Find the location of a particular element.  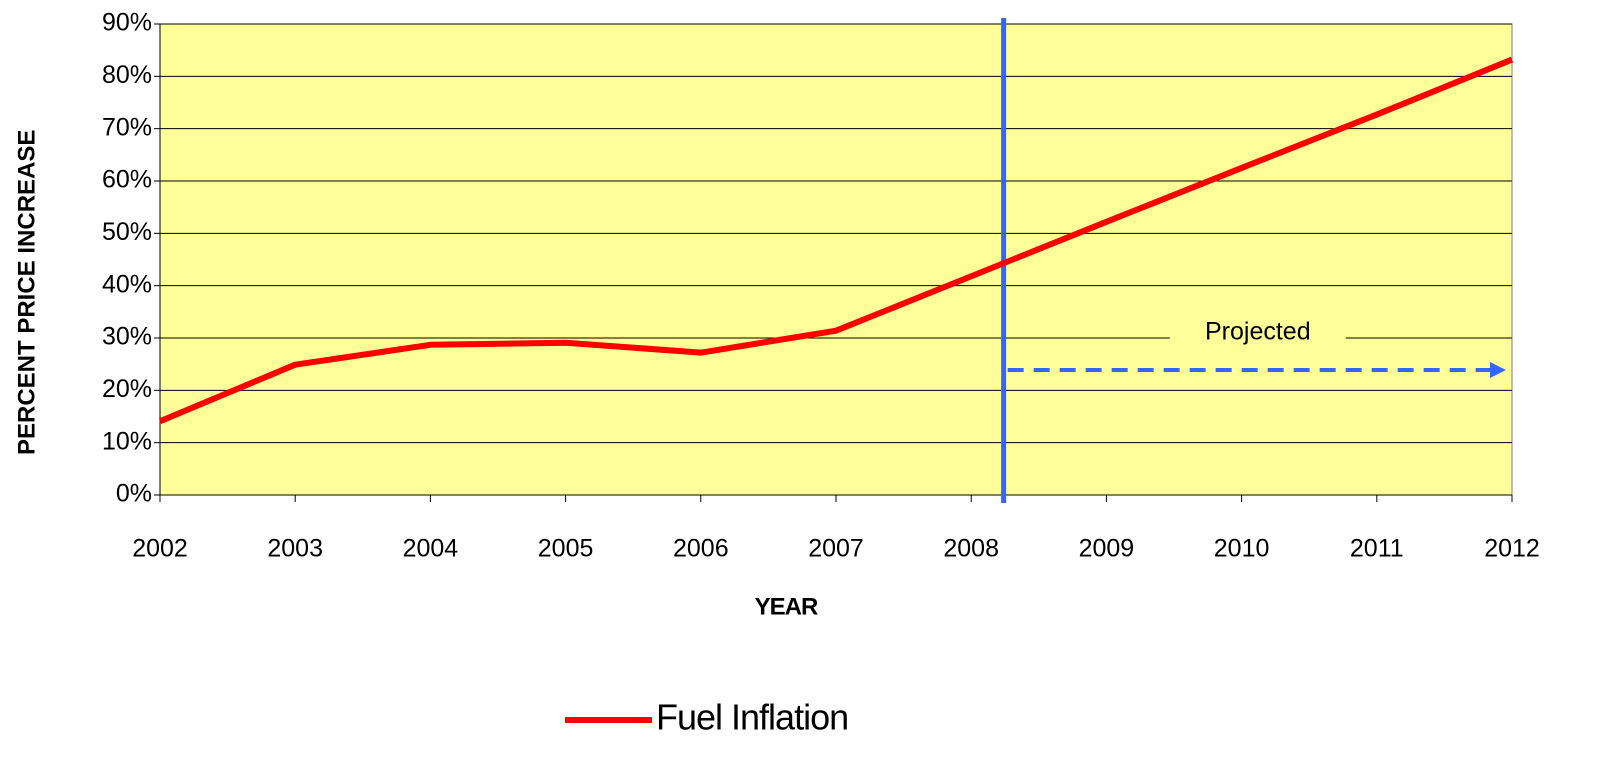

x-tick-label: 2003 is located at coordinates (295, 549).